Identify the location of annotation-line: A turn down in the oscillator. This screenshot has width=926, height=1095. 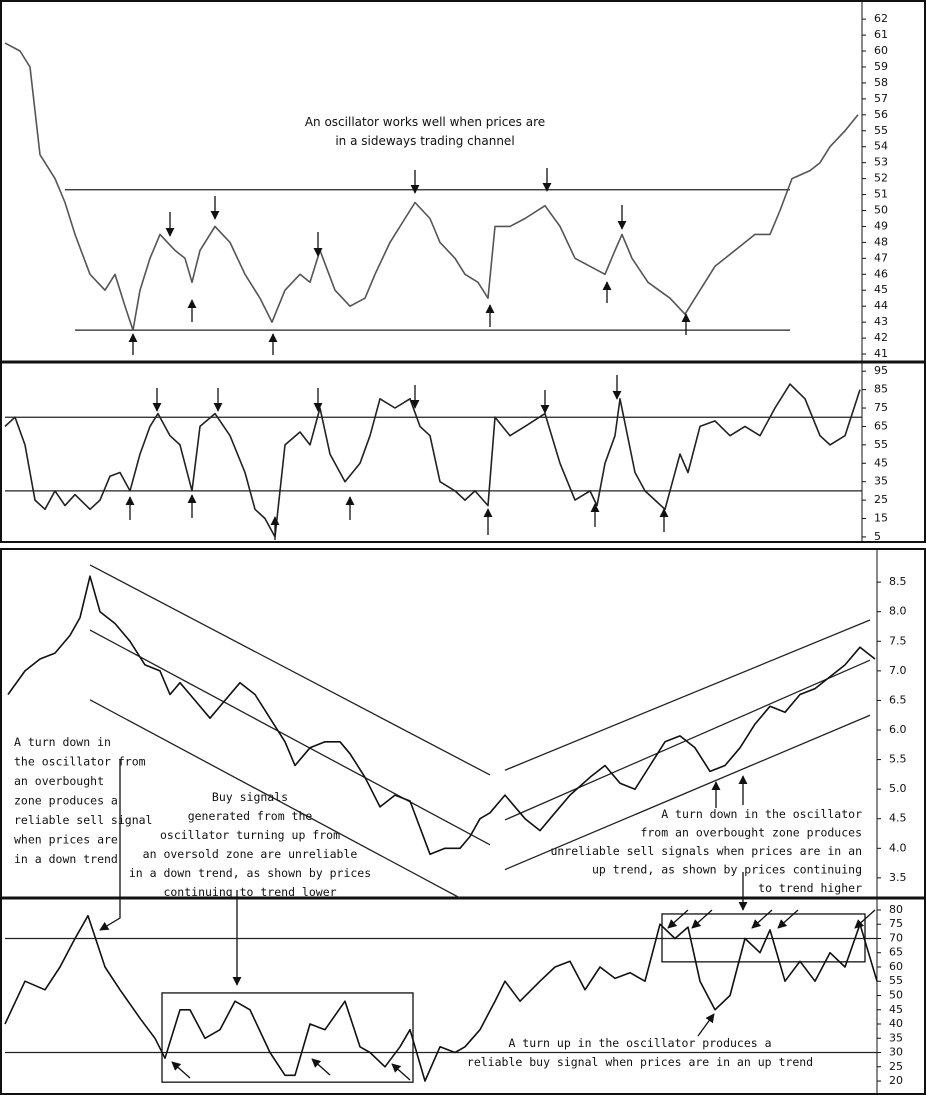
(761, 814).